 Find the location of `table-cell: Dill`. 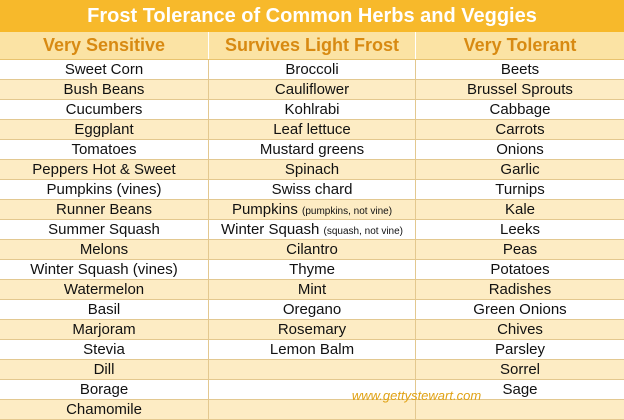

table-cell: Dill is located at coordinates (104, 369).